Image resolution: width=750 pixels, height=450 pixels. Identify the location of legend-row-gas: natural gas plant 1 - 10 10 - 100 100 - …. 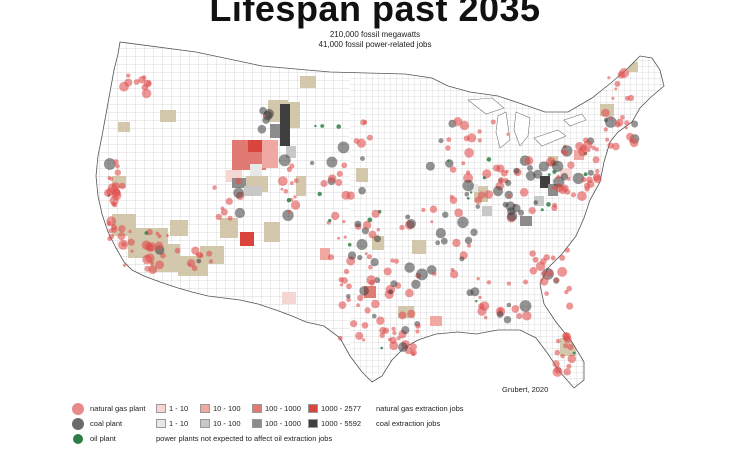
(402, 409).